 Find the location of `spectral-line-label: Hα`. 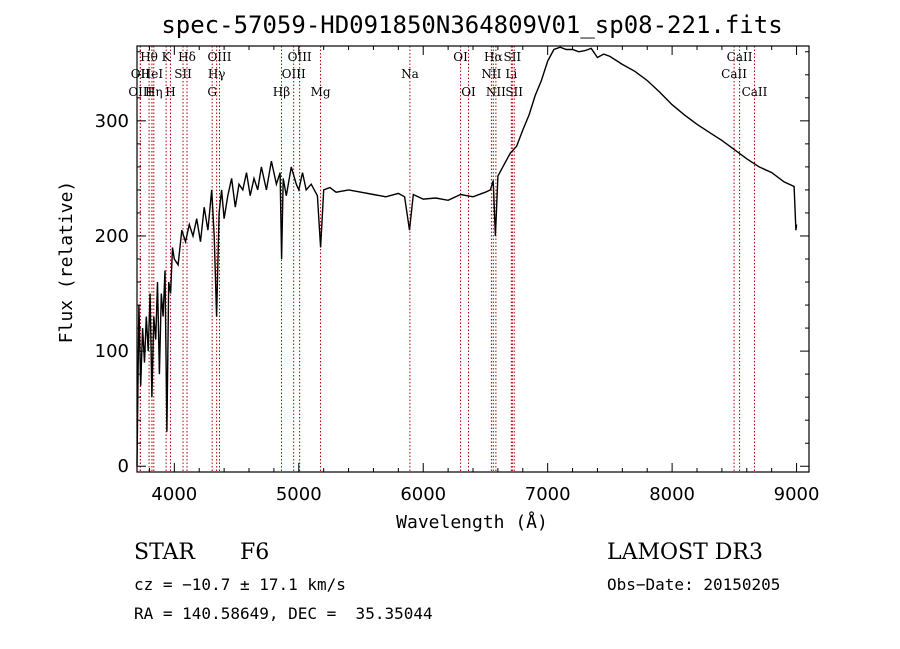

spectral-line-label: Hα is located at coordinates (493, 57).